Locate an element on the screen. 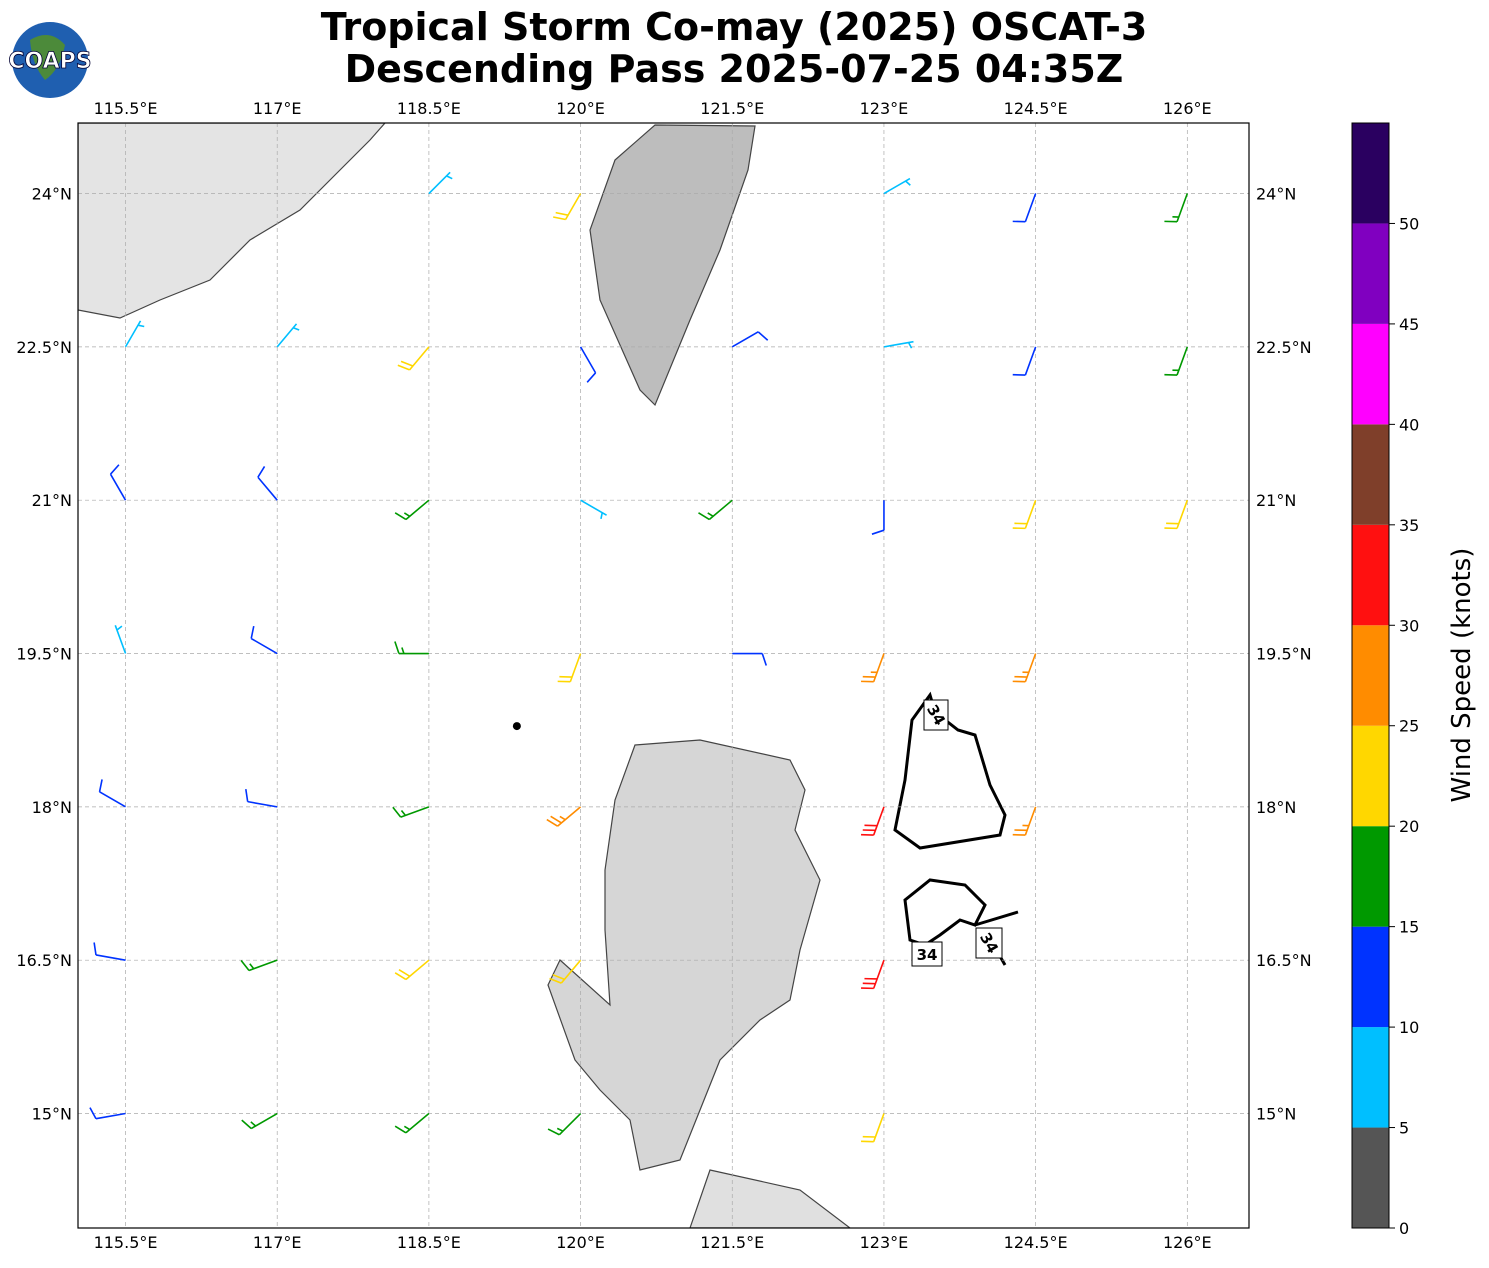 This screenshot has width=1489, height=1268. logo-text: COAPS is located at coordinates (49, 61).